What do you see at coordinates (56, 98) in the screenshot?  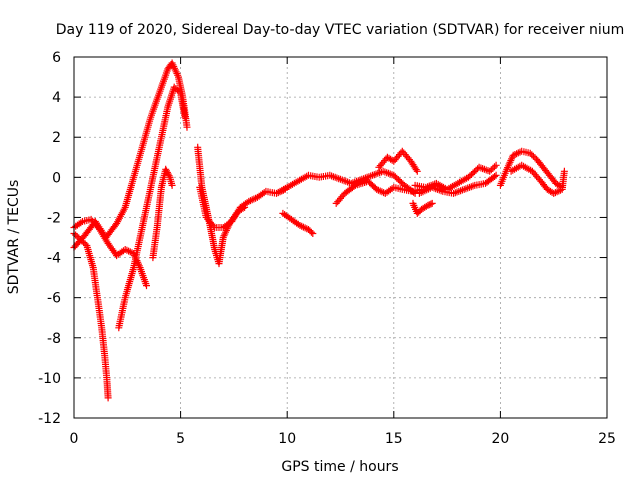 I see `y-tick-label: 4` at bounding box center [56, 98].